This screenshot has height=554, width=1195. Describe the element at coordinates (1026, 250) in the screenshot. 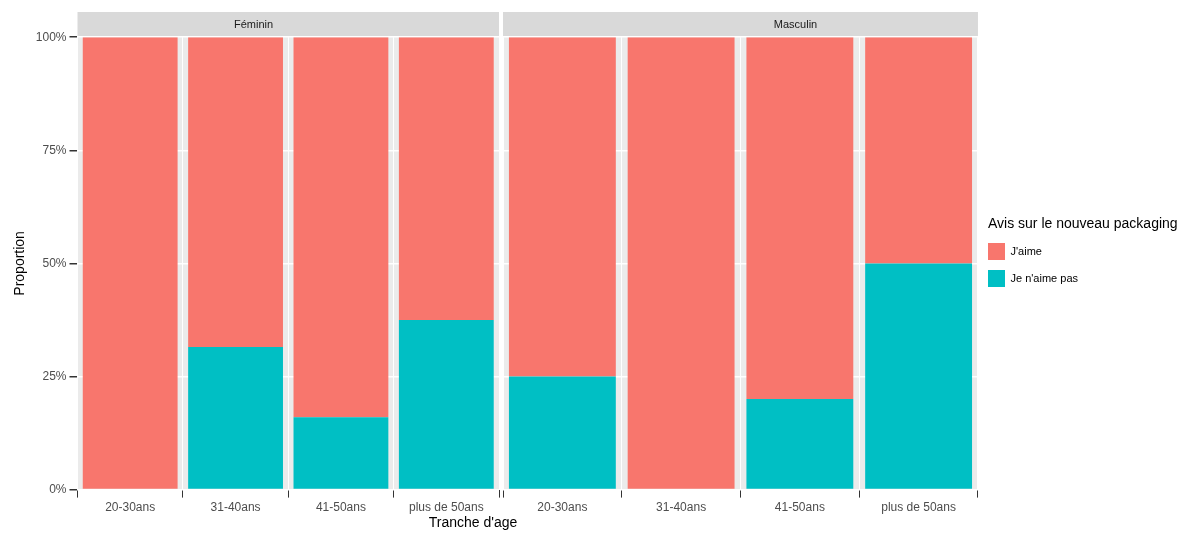

I see `legend-label: J'aime` at that location.